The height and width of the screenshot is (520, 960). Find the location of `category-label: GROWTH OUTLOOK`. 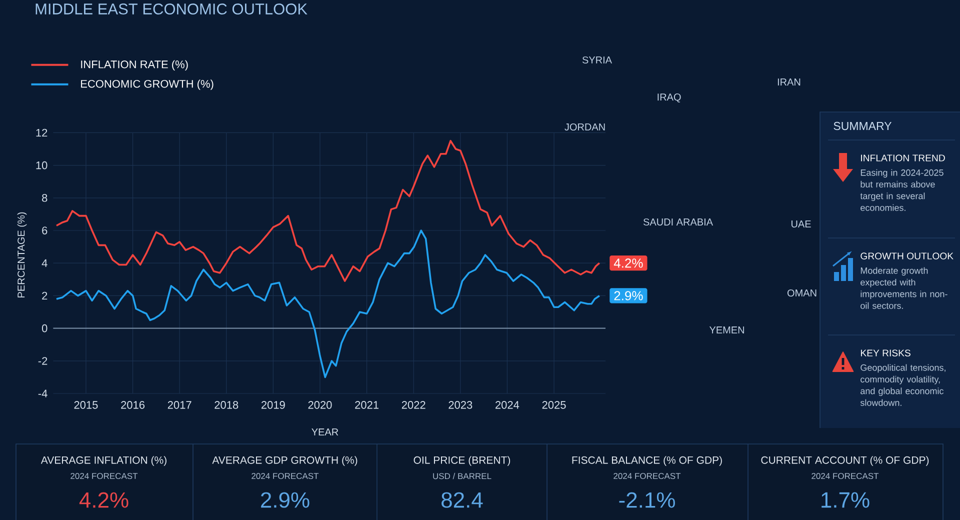

category-label: GROWTH OUTLOOK is located at coordinates (907, 256).